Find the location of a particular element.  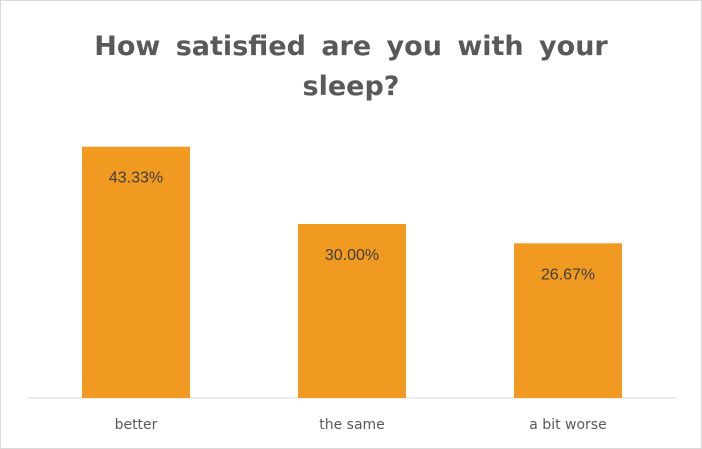

category-label-0: better is located at coordinates (136, 425).